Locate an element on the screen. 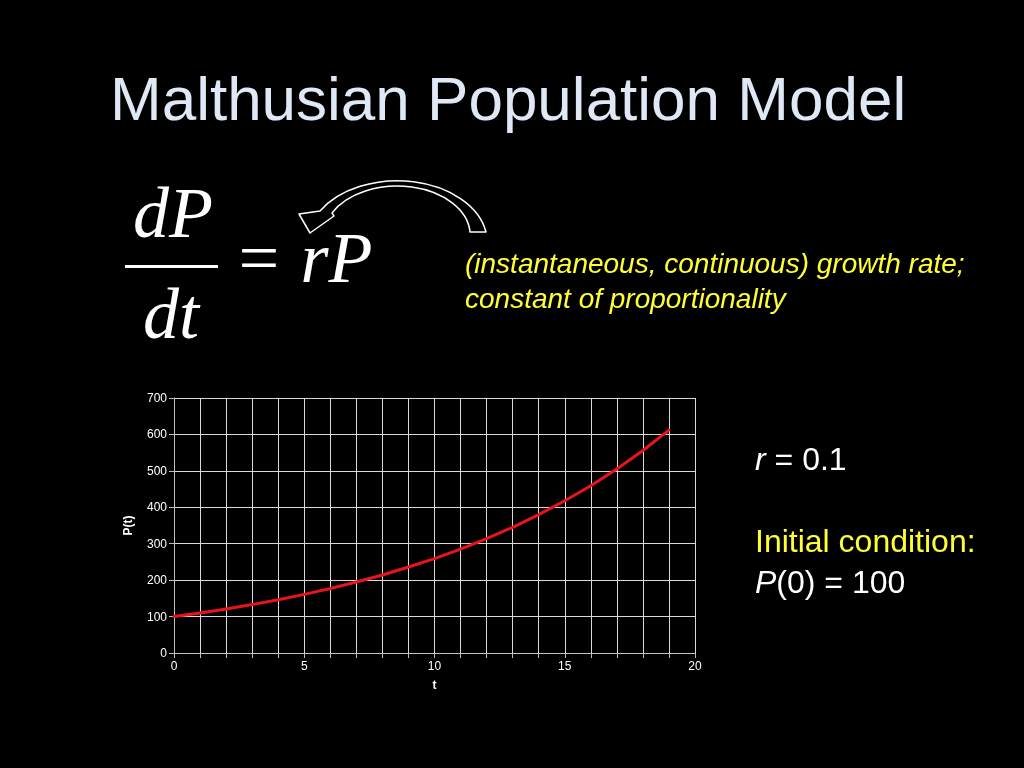  text: dt is located at coordinates (171, 314).